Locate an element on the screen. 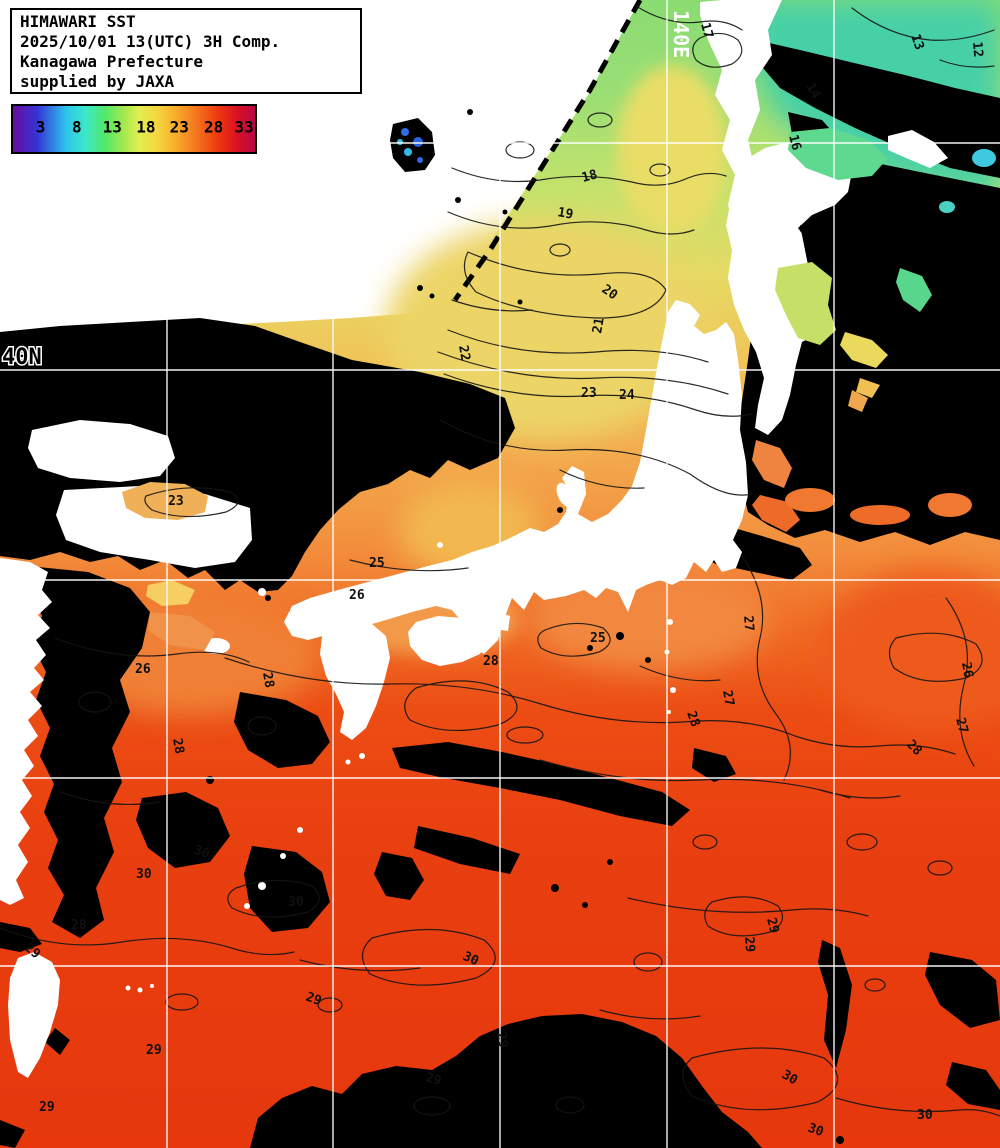  sado-island is located at coordinates (565, 495).